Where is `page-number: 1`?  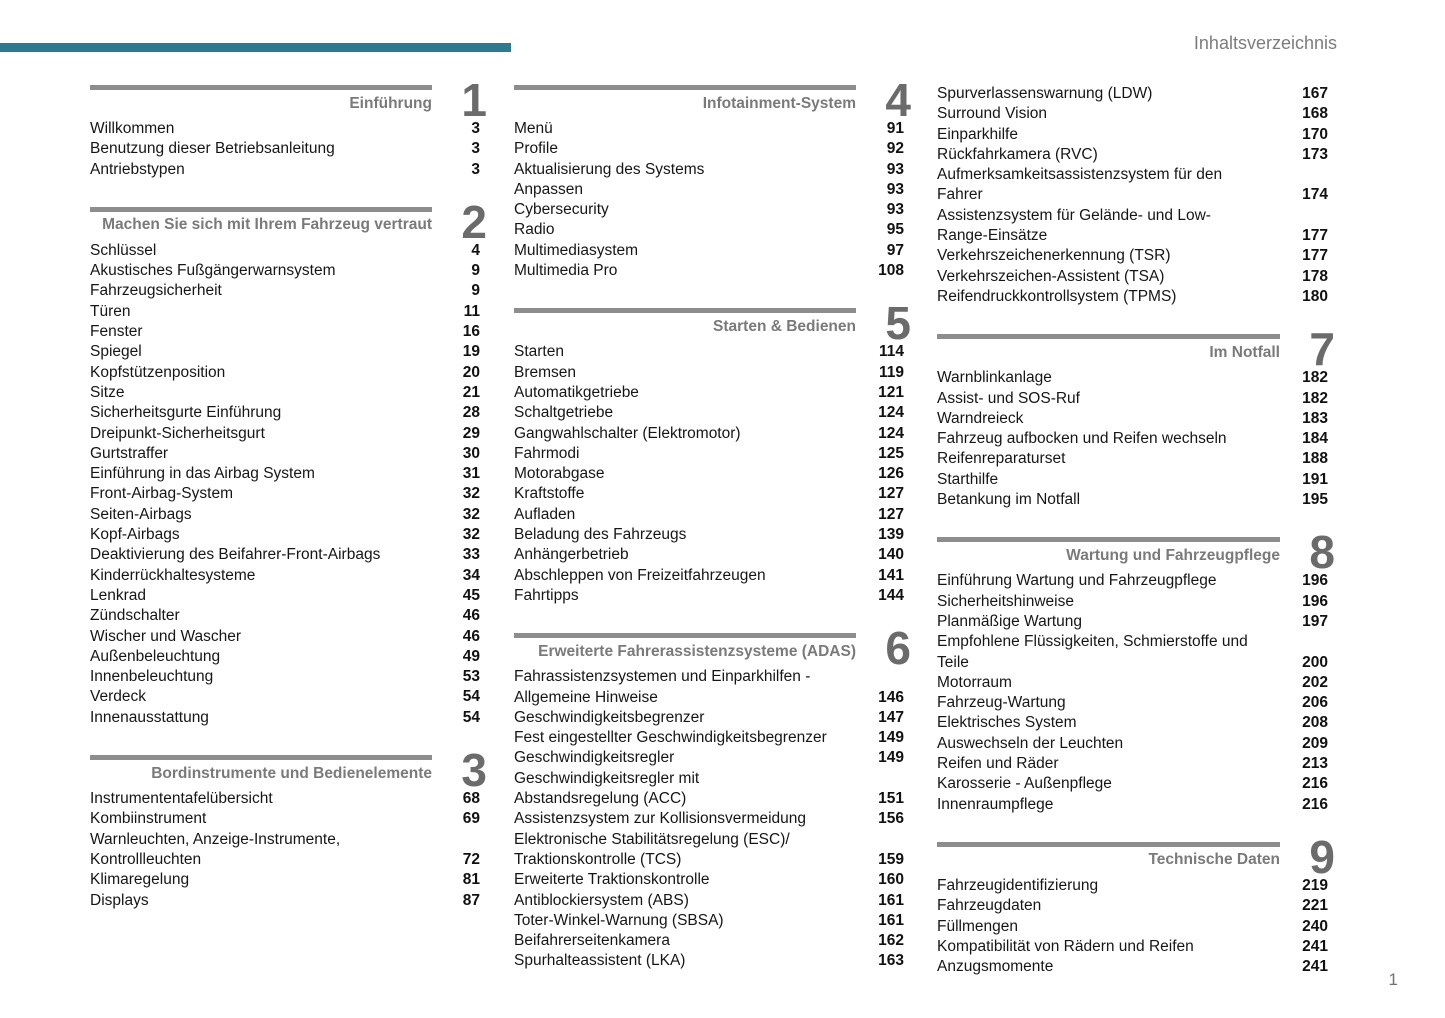
page-number: 1 is located at coordinates (1393, 979).